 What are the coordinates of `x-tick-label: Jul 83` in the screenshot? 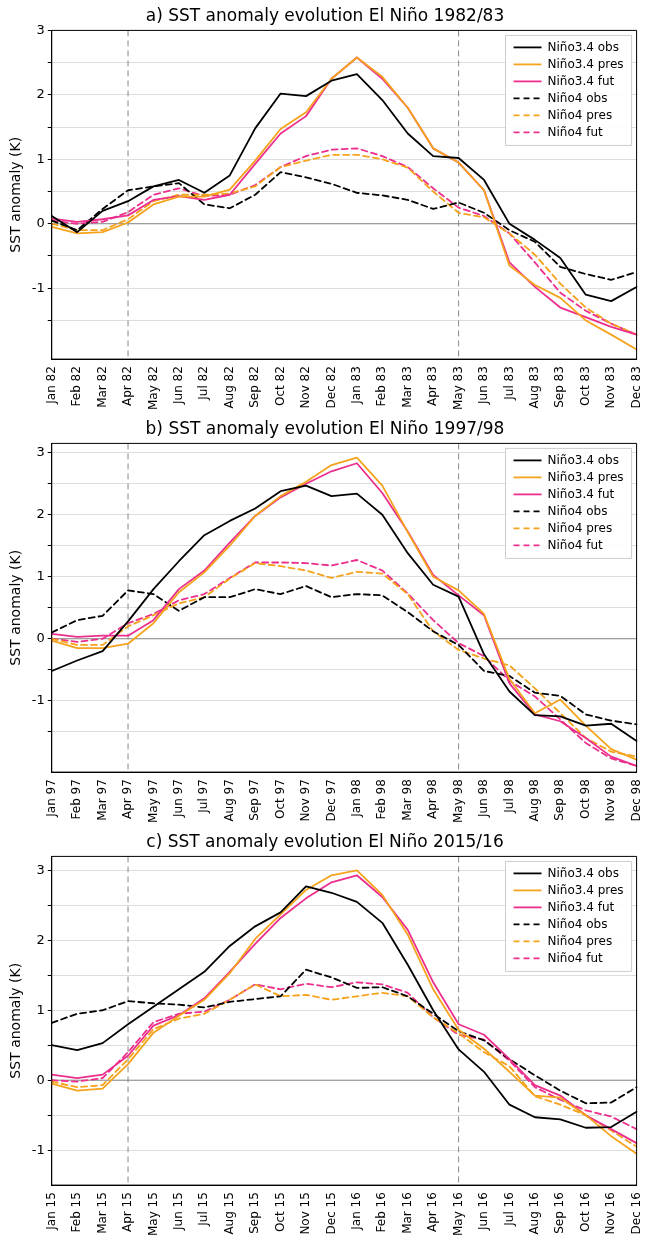 It's located at (508, 383).